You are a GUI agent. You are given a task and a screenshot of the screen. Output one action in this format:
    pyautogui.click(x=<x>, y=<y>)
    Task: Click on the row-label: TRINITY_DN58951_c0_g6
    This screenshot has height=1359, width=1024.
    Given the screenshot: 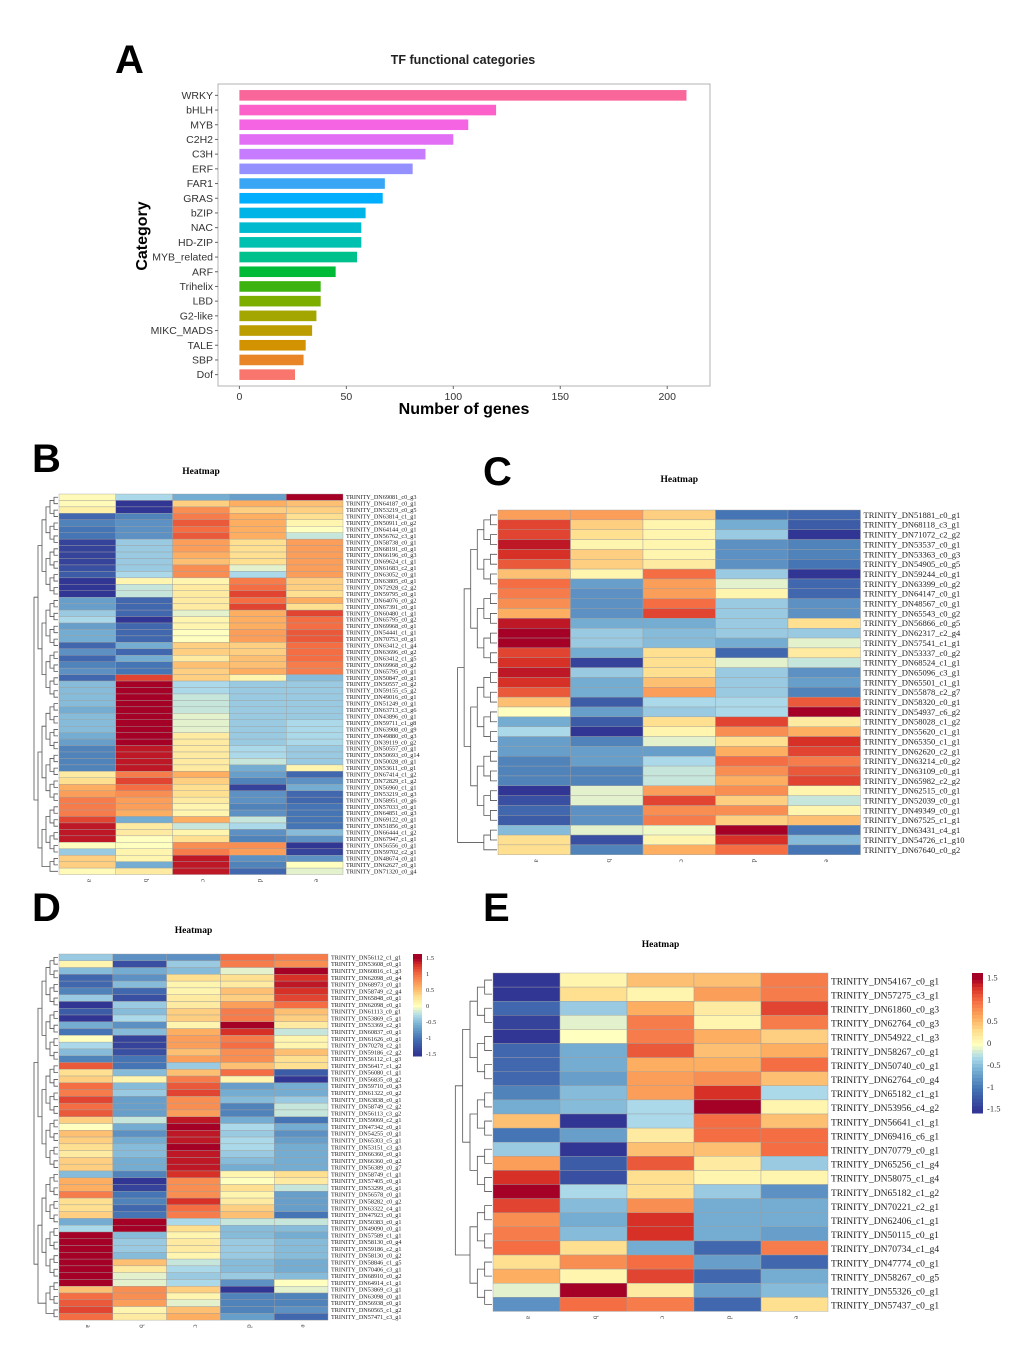 What is the action you would take?
    pyautogui.click(x=381, y=800)
    